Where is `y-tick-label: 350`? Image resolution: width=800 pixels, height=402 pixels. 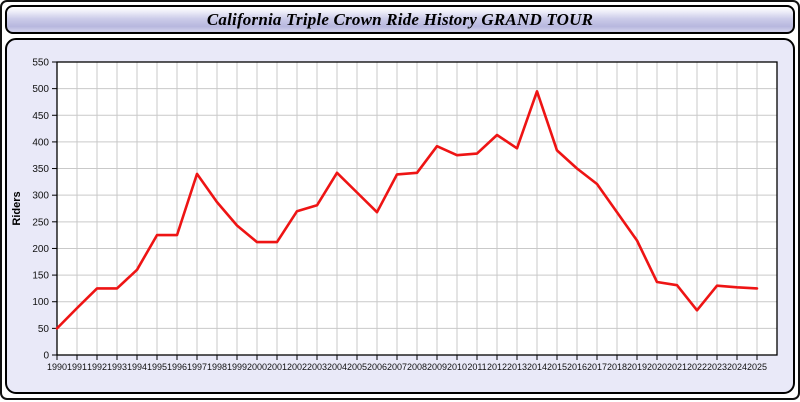 y-tick-label: 350 is located at coordinates (40, 169).